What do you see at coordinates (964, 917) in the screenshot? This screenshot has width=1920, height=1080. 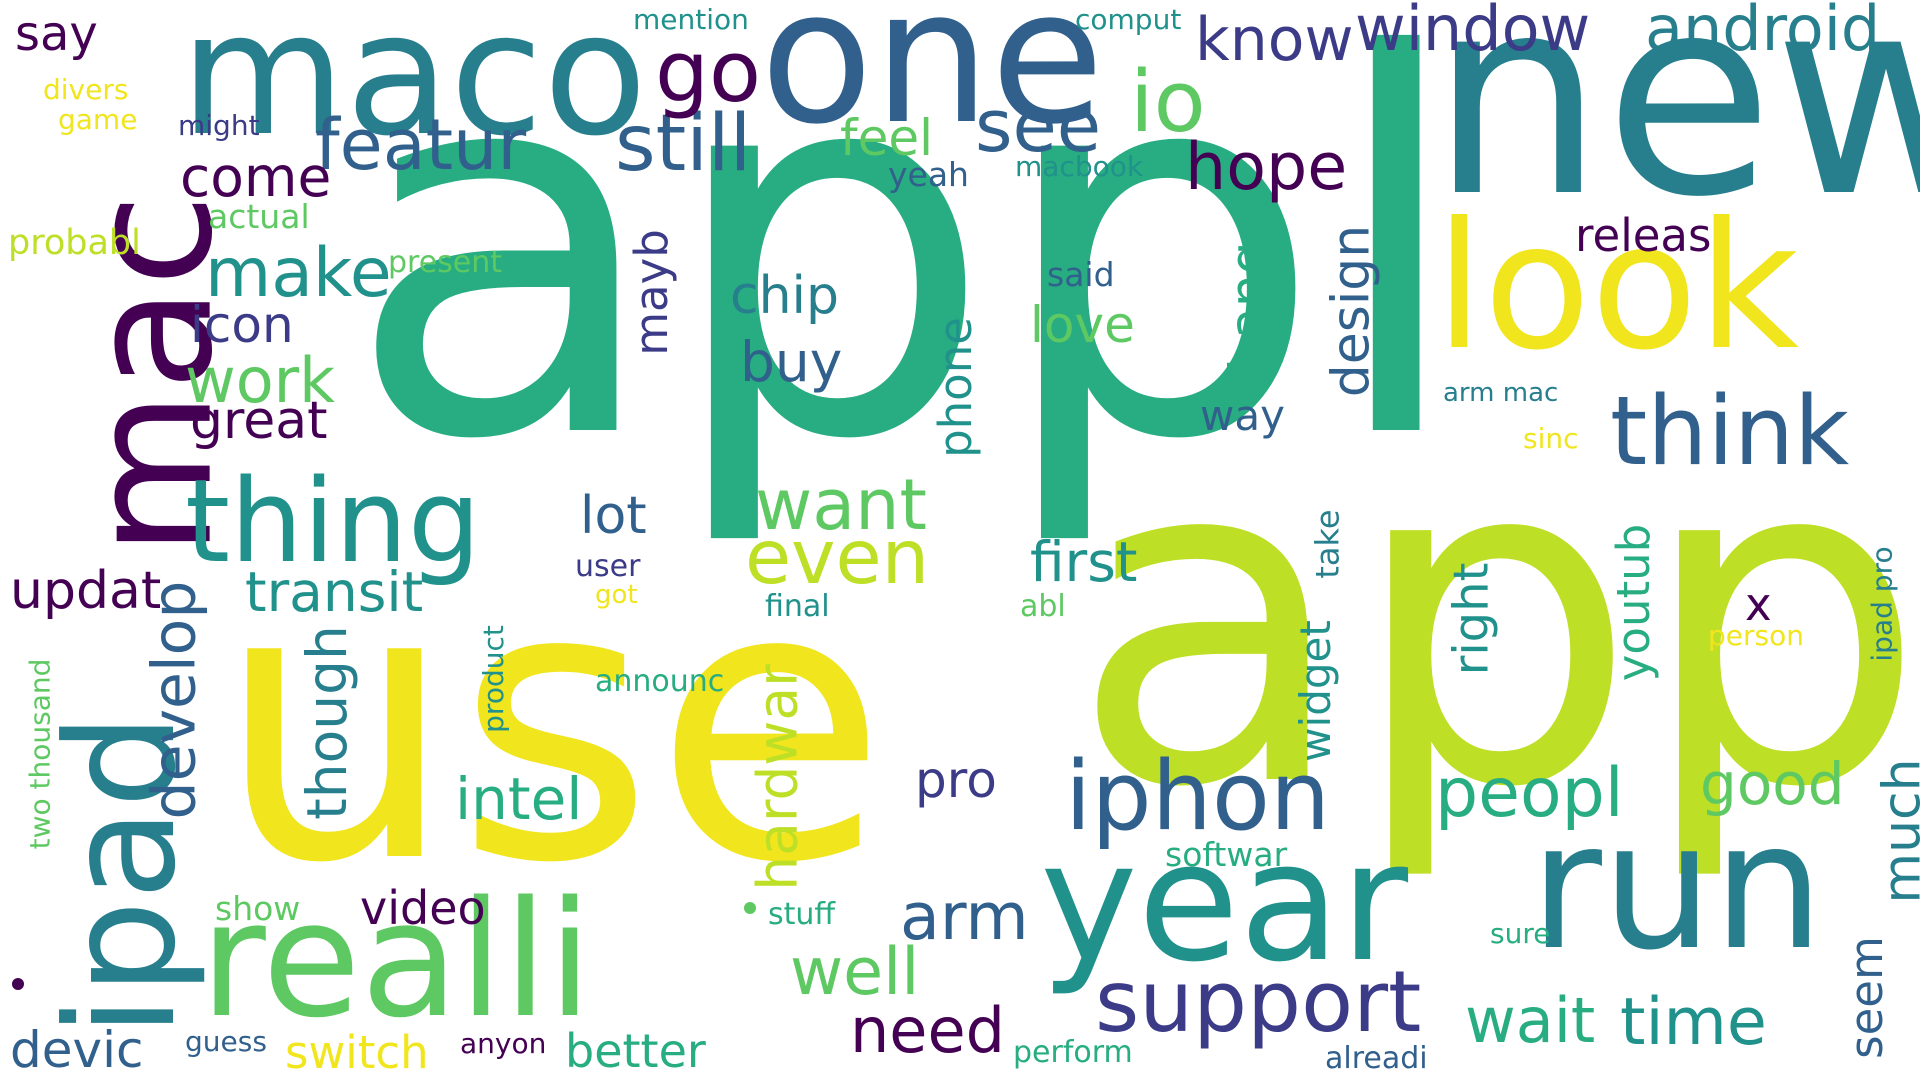 I see `word-arm: arm` at bounding box center [964, 917].